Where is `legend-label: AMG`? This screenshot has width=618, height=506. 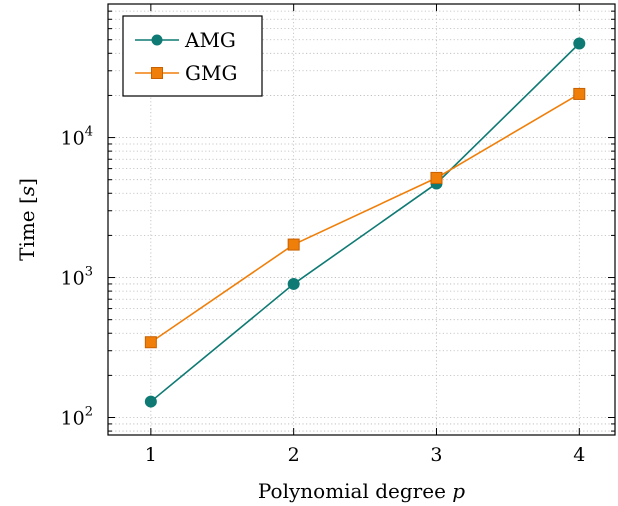
legend-label: AMG is located at coordinates (210, 40).